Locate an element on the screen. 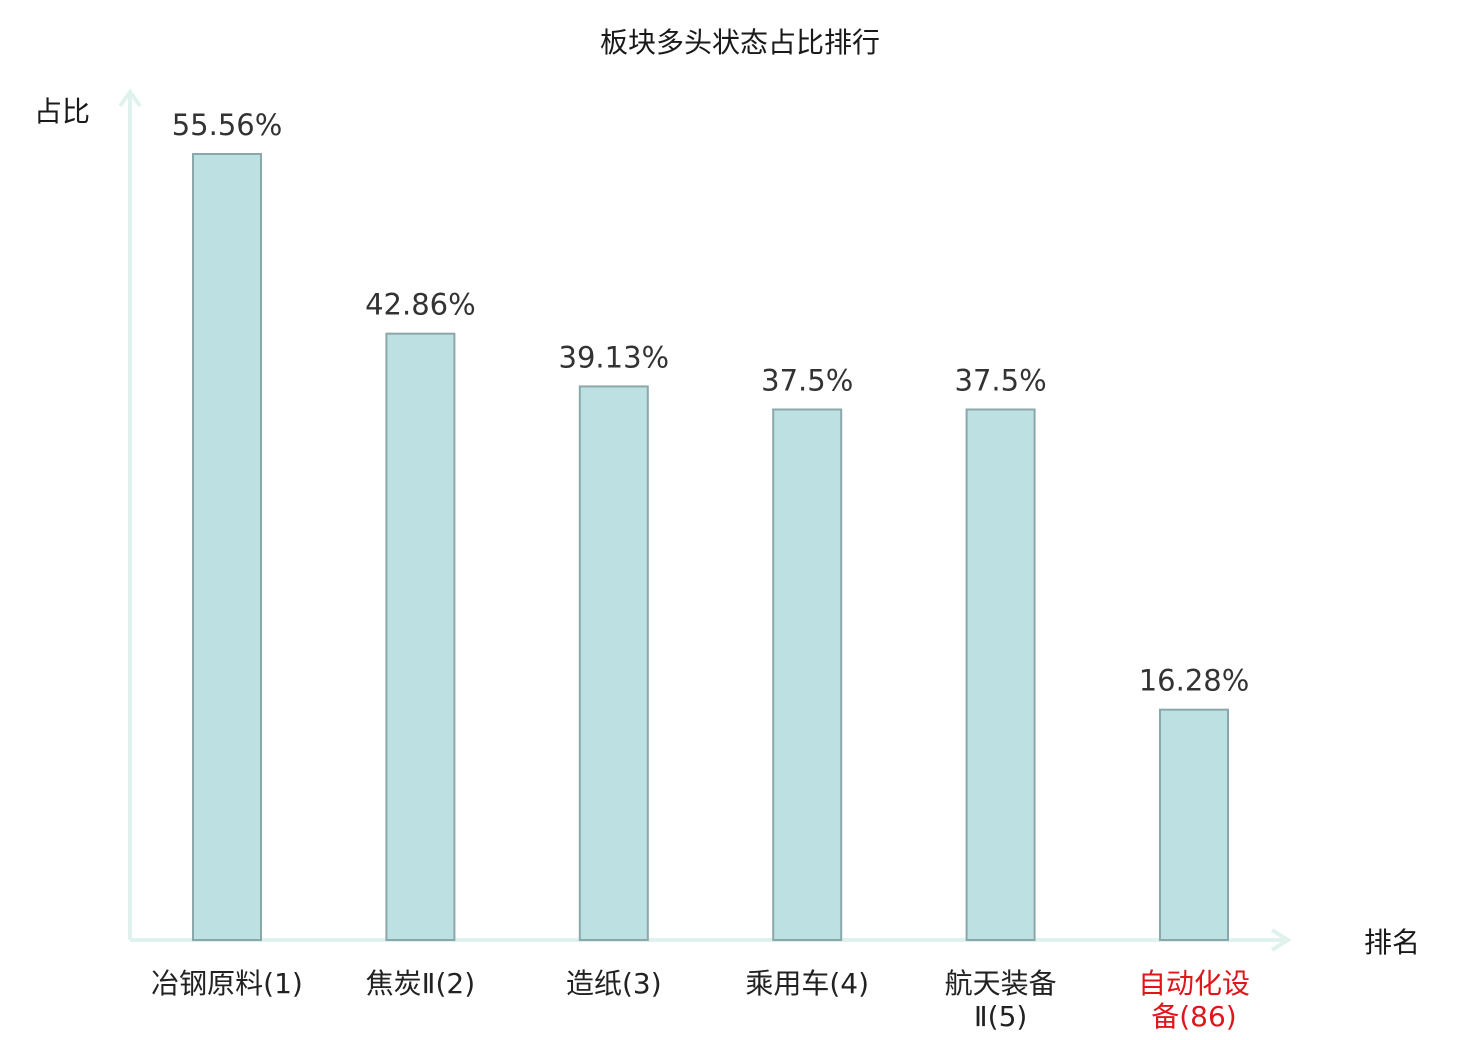  x-tick-label: 焦炭Ⅱ(2) is located at coordinates (420, 983).